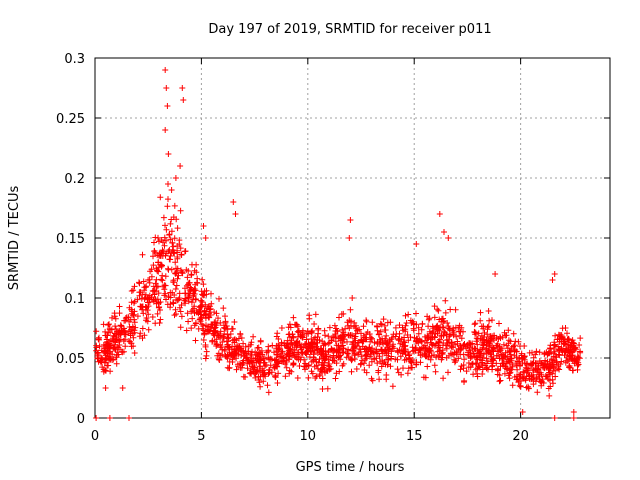  Describe the element at coordinates (95, 436) in the screenshot. I see `x-tick-label: 0` at that location.